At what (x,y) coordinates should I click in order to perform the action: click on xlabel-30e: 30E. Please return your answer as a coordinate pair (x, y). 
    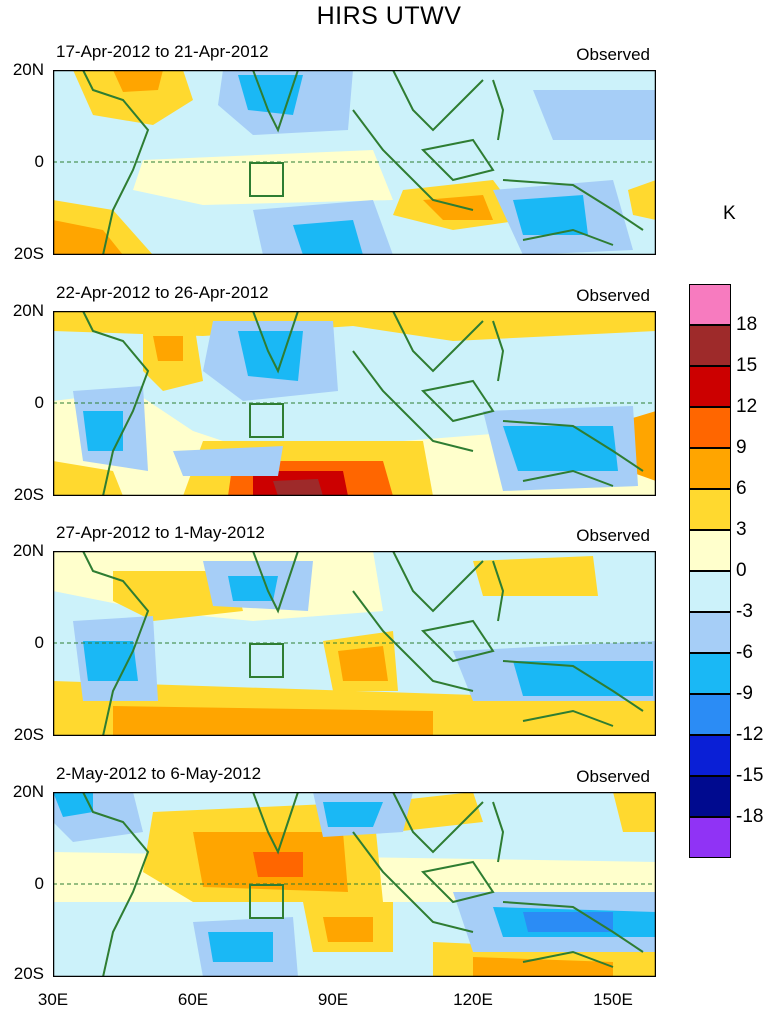
    Looking at the image, I should click on (53, 999).